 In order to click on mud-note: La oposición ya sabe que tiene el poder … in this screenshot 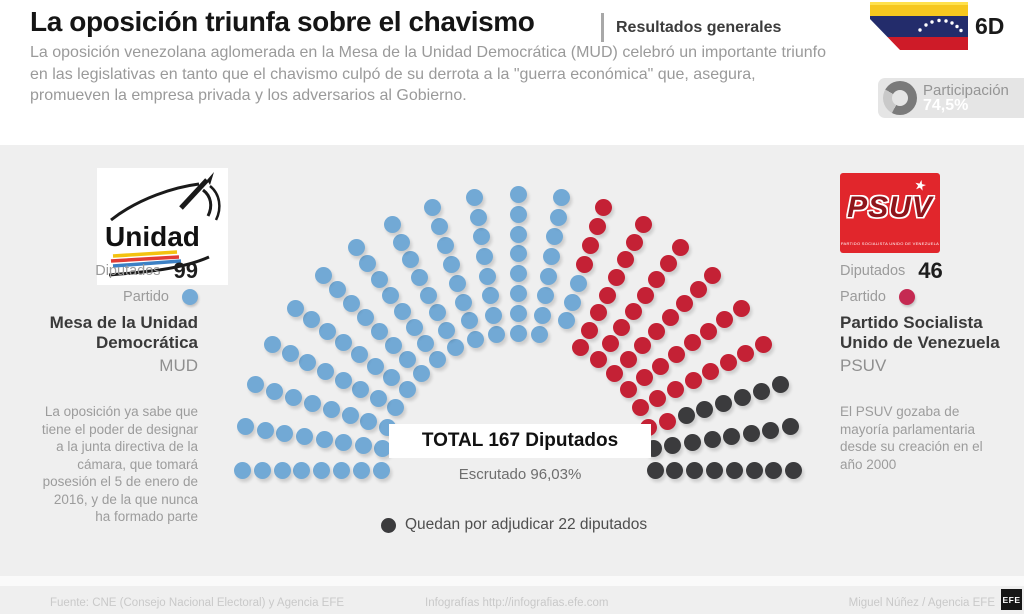, I will do `click(119, 464)`.